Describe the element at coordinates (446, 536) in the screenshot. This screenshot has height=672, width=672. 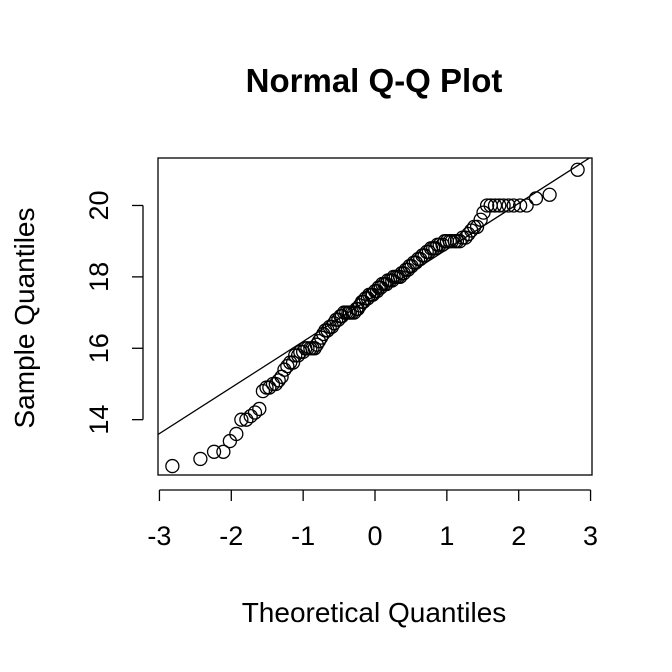
I see `x-tick-label: 1` at that location.